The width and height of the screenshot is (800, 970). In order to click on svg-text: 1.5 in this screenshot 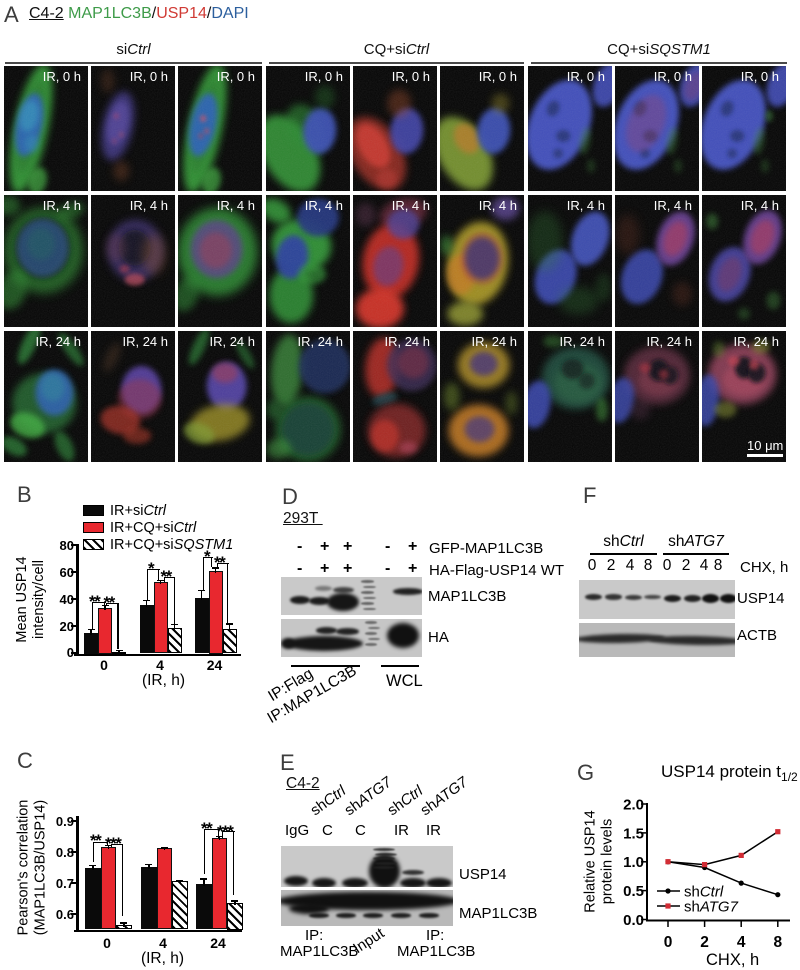, I will do `click(633, 833)`.